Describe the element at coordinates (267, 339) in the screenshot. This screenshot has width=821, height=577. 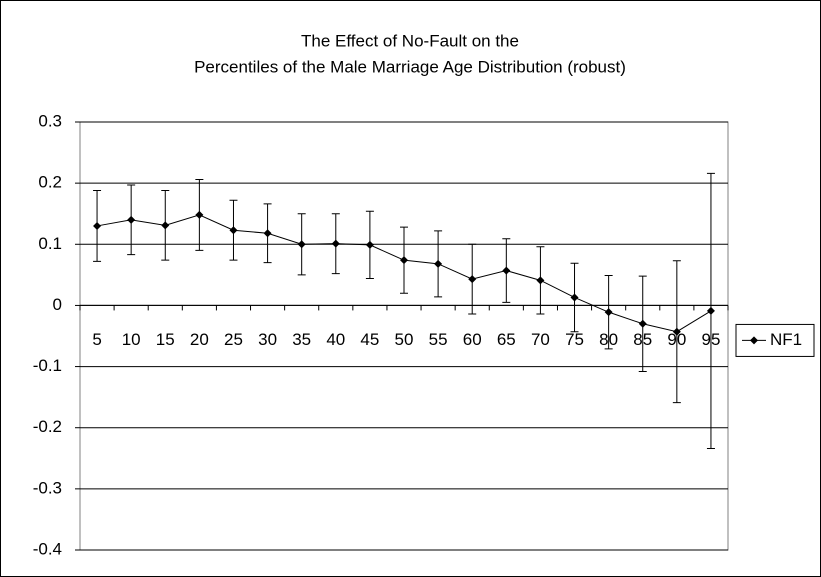
I see `x-tick-label: 30` at that location.